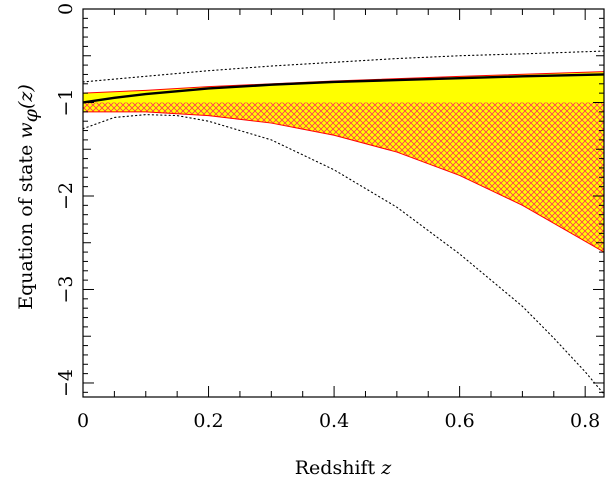  What do you see at coordinates (66, 383) in the screenshot?
I see `y-tick-label: −4` at bounding box center [66, 383].